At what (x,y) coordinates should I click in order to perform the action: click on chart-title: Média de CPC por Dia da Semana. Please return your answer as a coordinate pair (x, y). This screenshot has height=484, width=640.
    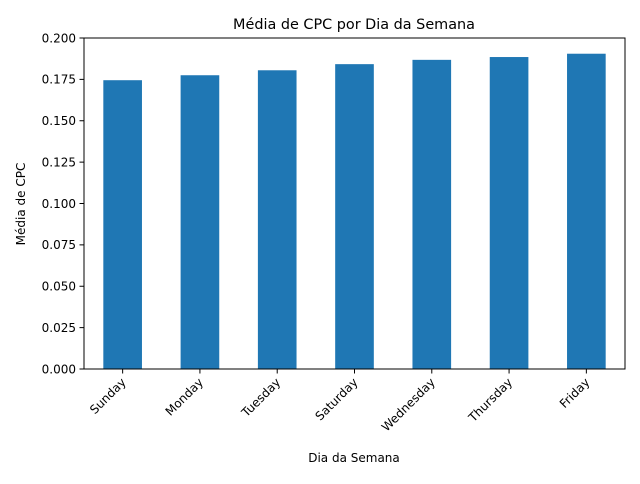
    Looking at the image, I should click on (354, 25).